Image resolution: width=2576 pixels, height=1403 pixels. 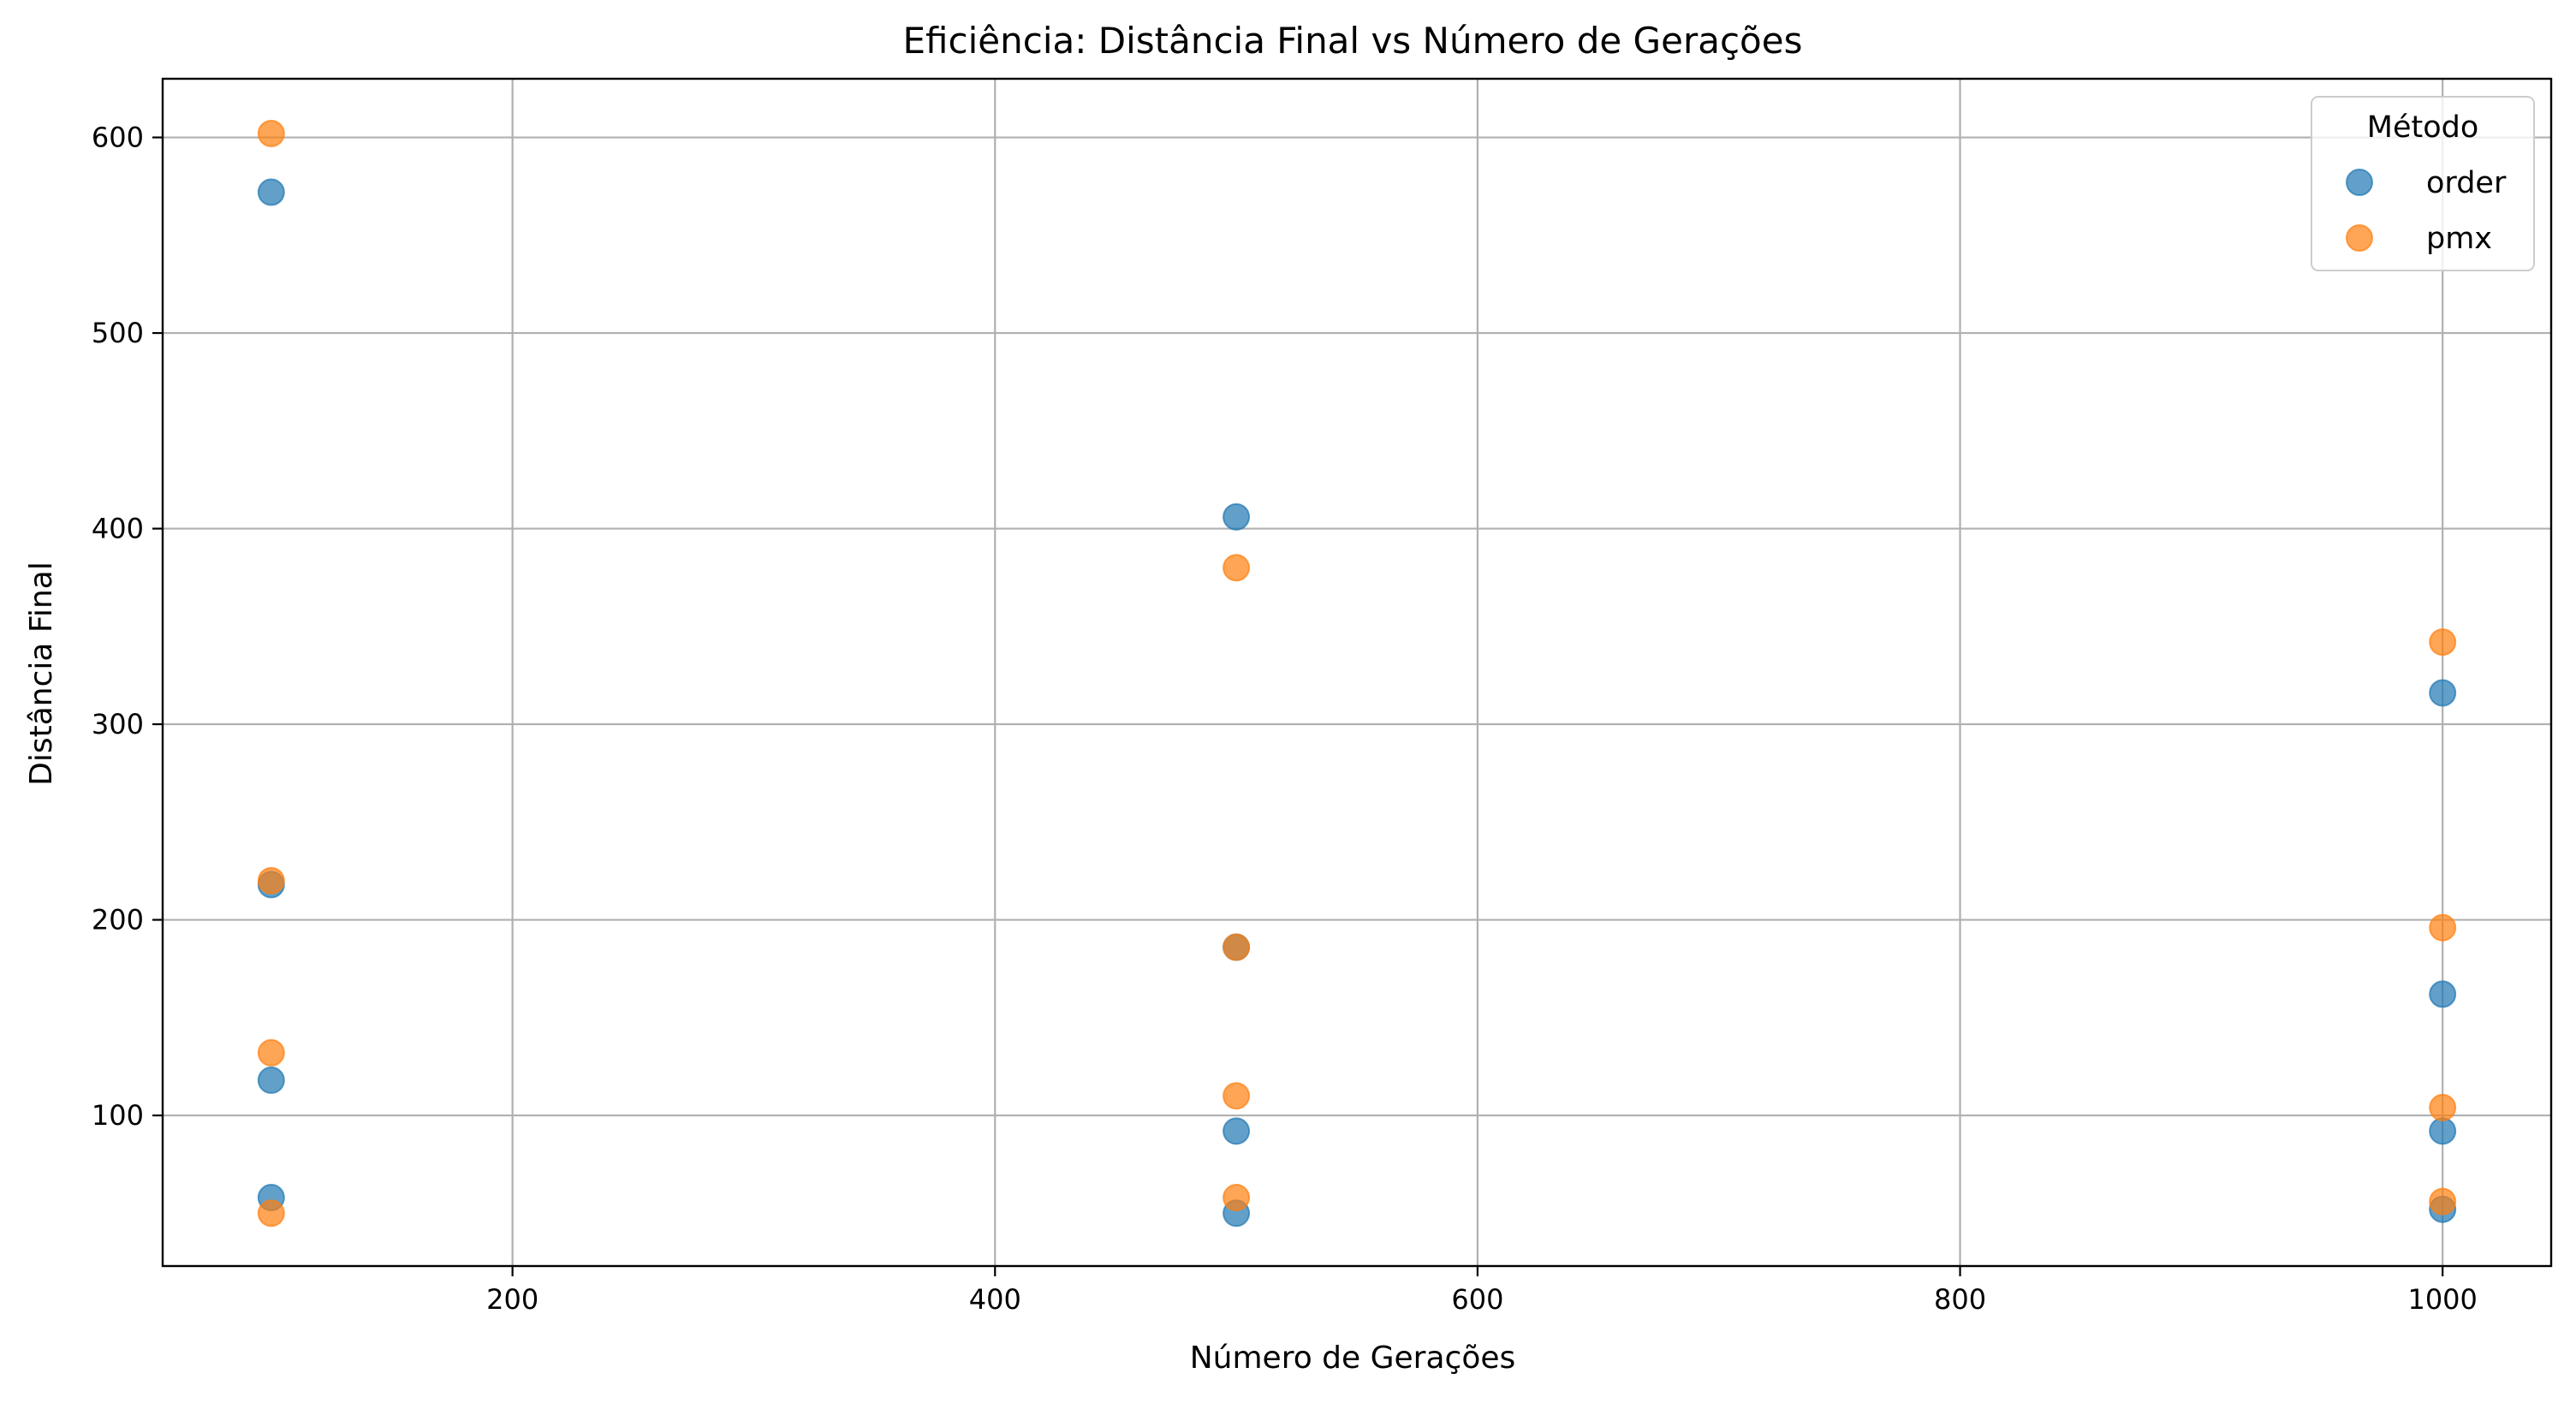 What do you see at coordinates (2442, 1300) in the screenshot?
I see `x-tick-label: 1000` at bounding box center [2442, 1300].